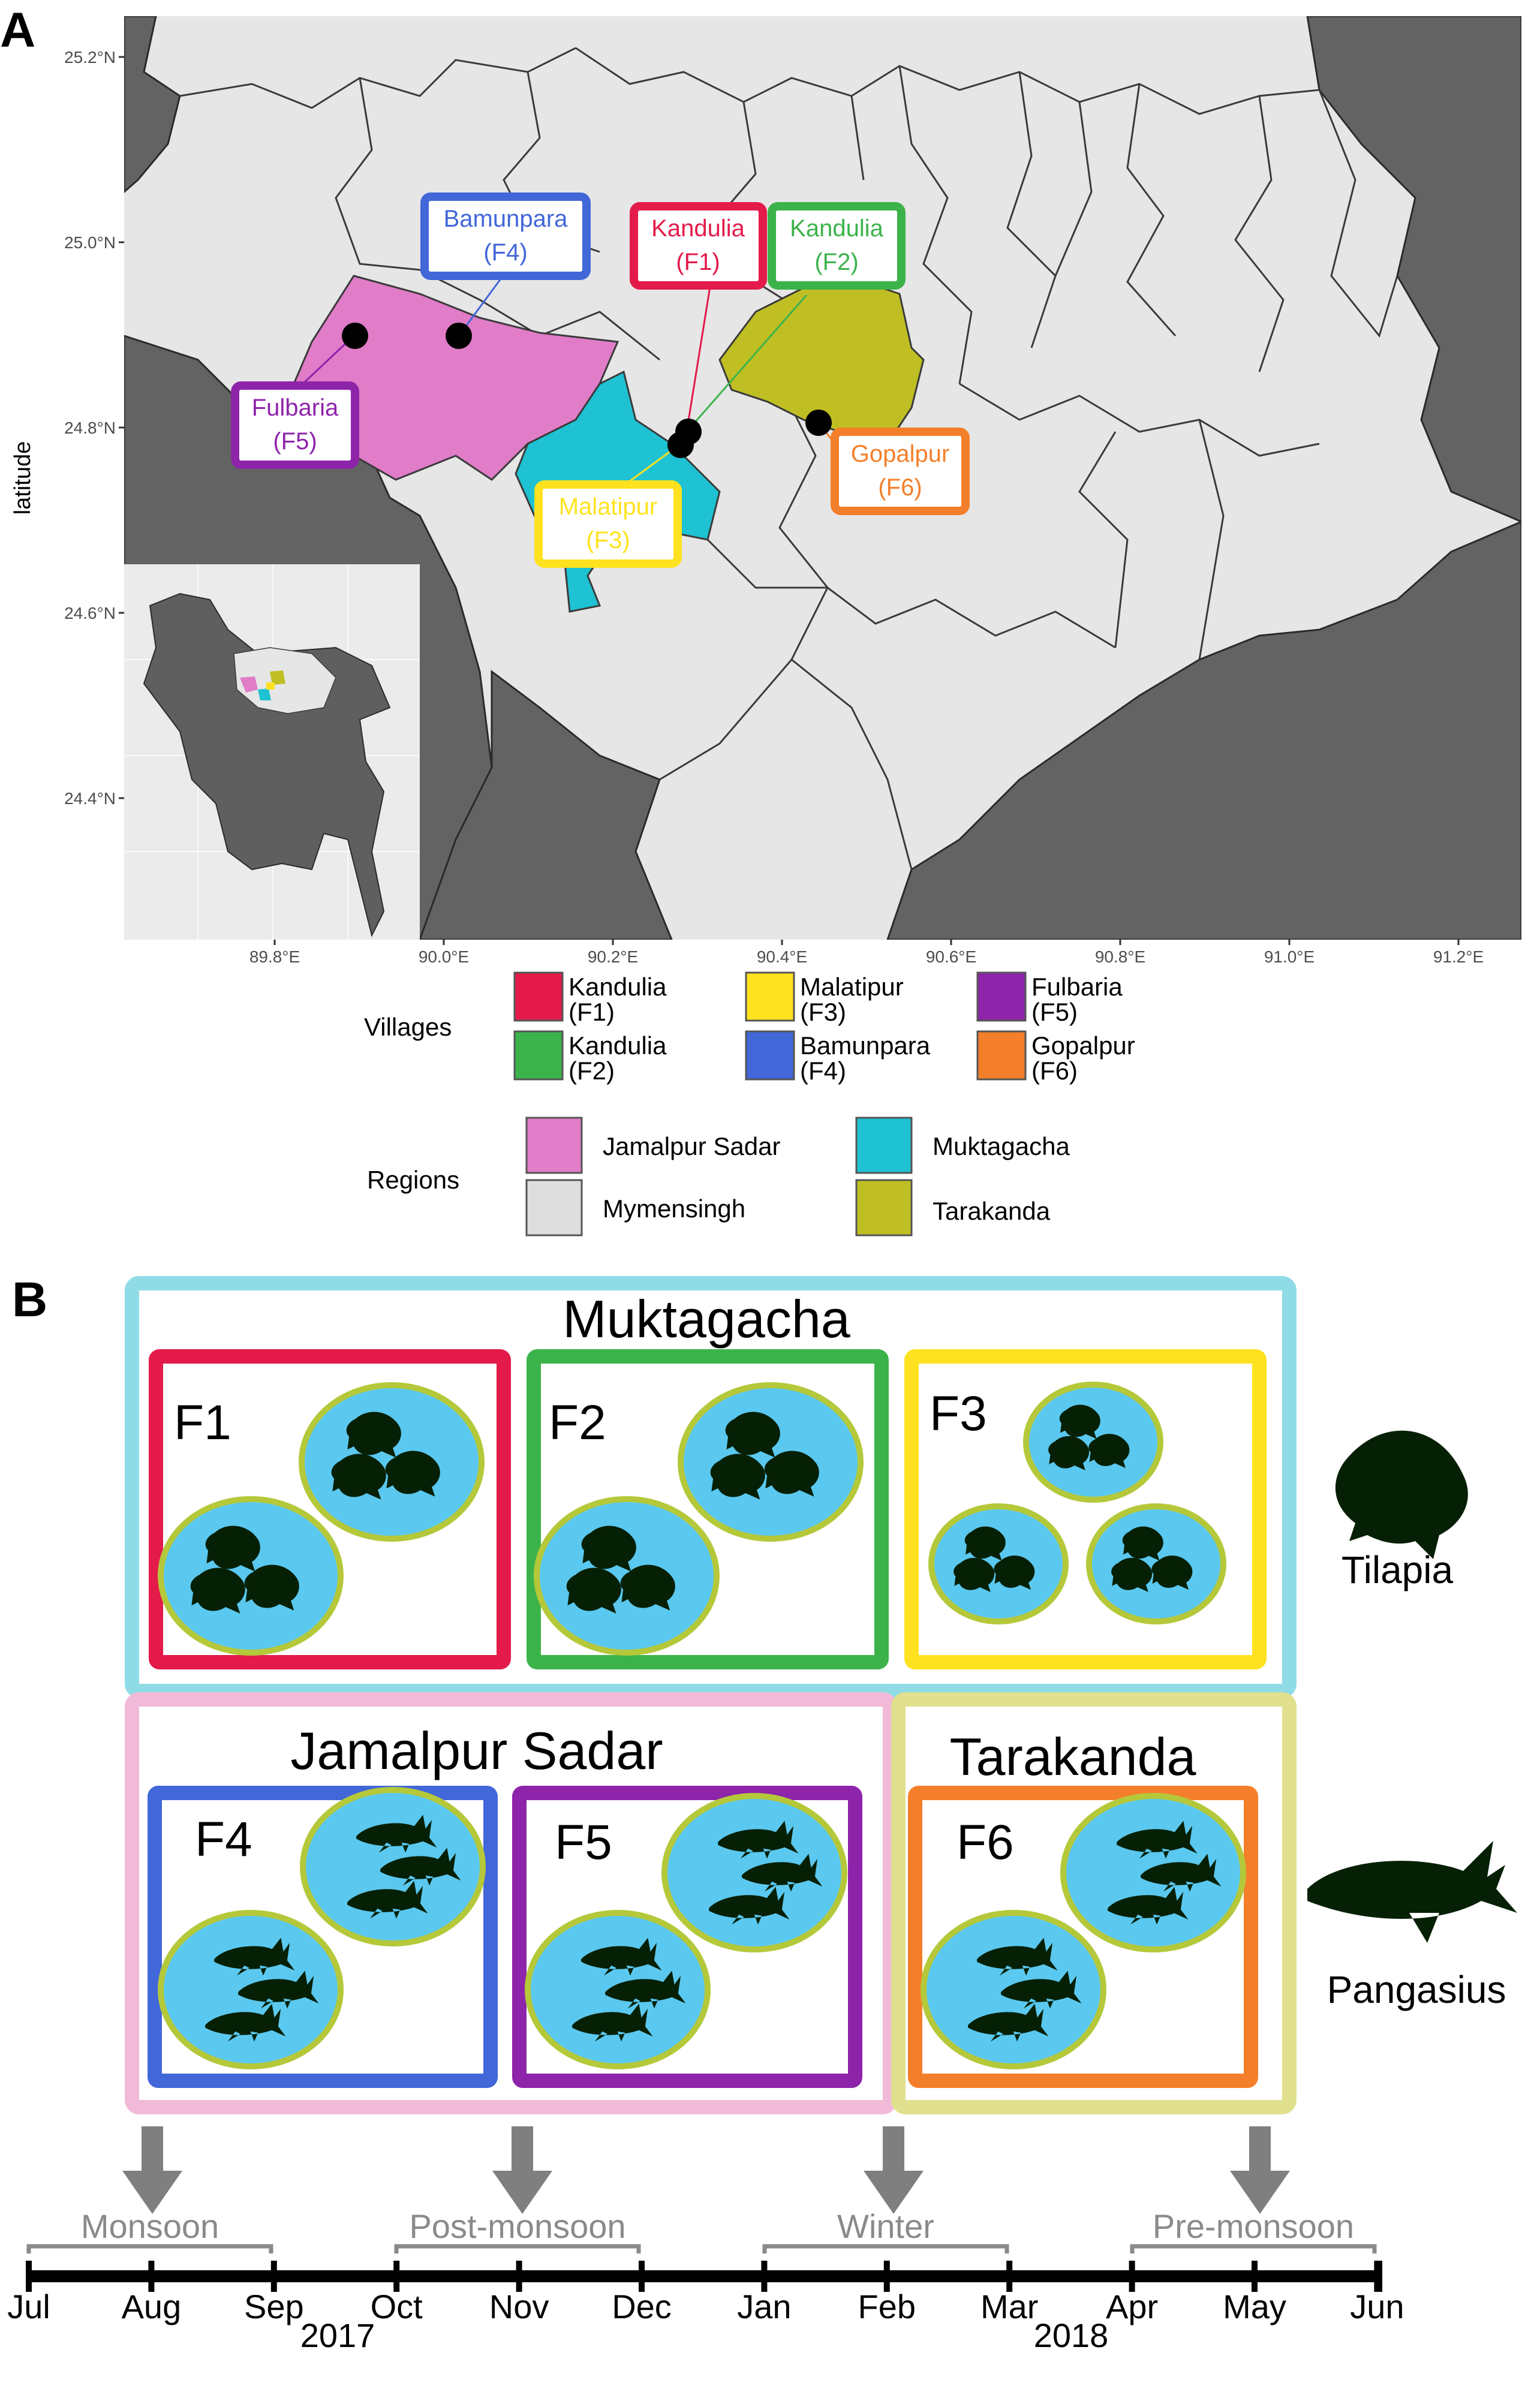 The image size is (1540, 2389). What do you see at coordinates (894, 2170) in the screenshot?
I see `sampling-arrow-3-icon` at bounding box center [894, 2170].